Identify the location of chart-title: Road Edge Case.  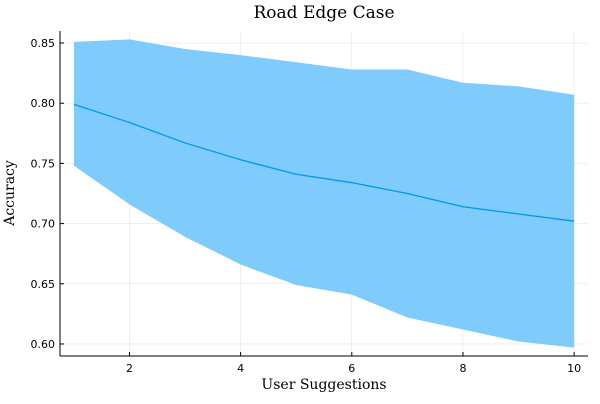
(323, 13).